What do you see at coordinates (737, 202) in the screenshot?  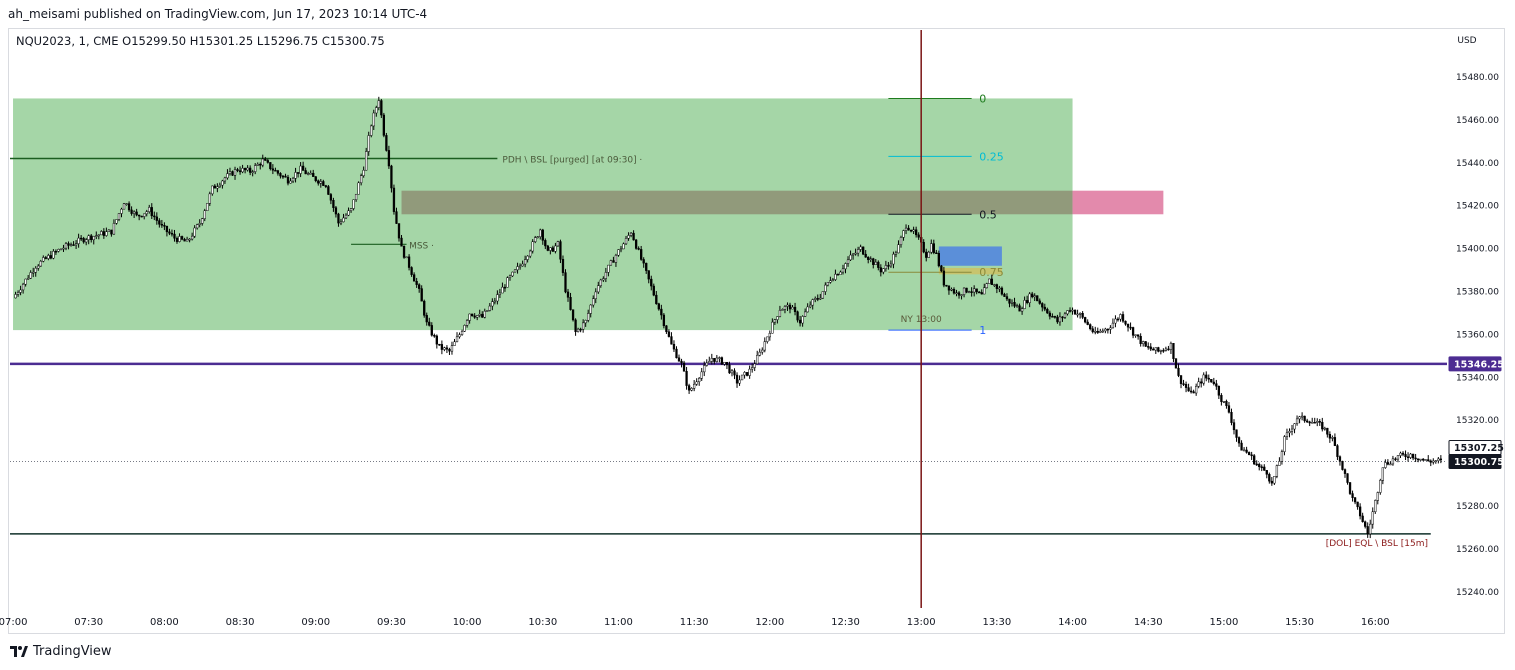 I see `fvg-zone-brown` at bounding box center [737, 202].